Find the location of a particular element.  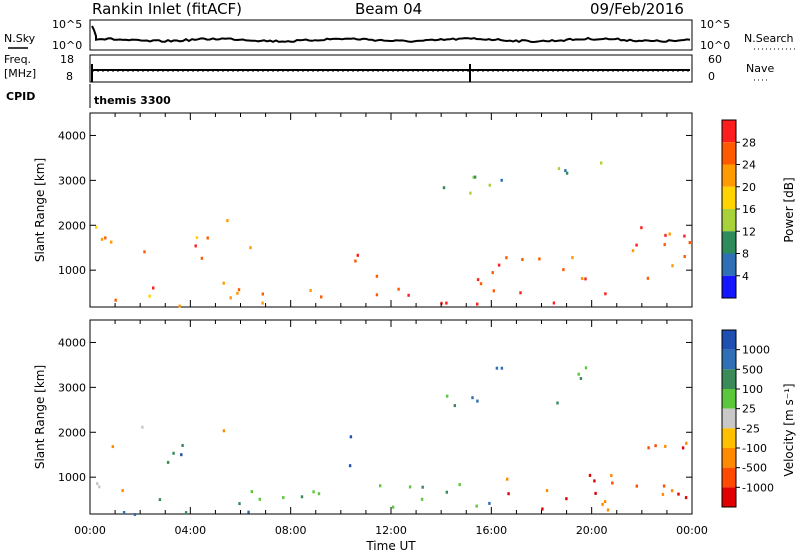

nsky-series-line is located at coordinates (391, 34).